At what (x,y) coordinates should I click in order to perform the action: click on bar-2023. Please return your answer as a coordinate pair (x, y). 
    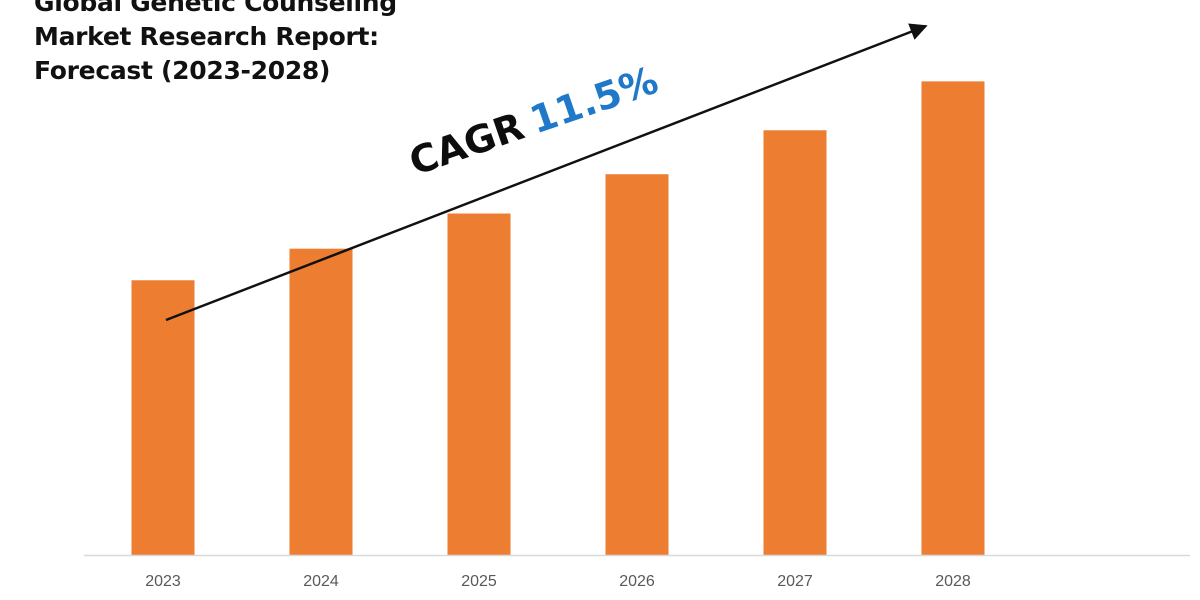
    Looking at the image, I should click on (163, 417).